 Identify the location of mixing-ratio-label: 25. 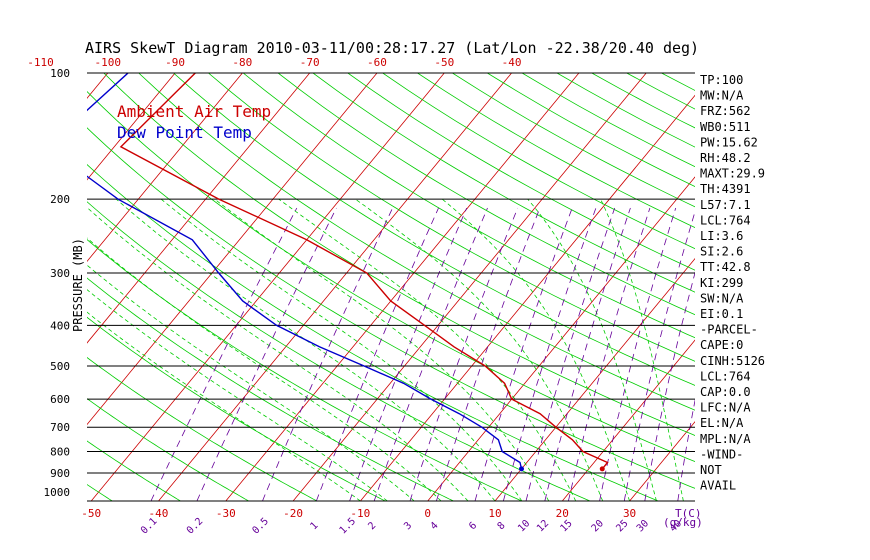
(622, 526).